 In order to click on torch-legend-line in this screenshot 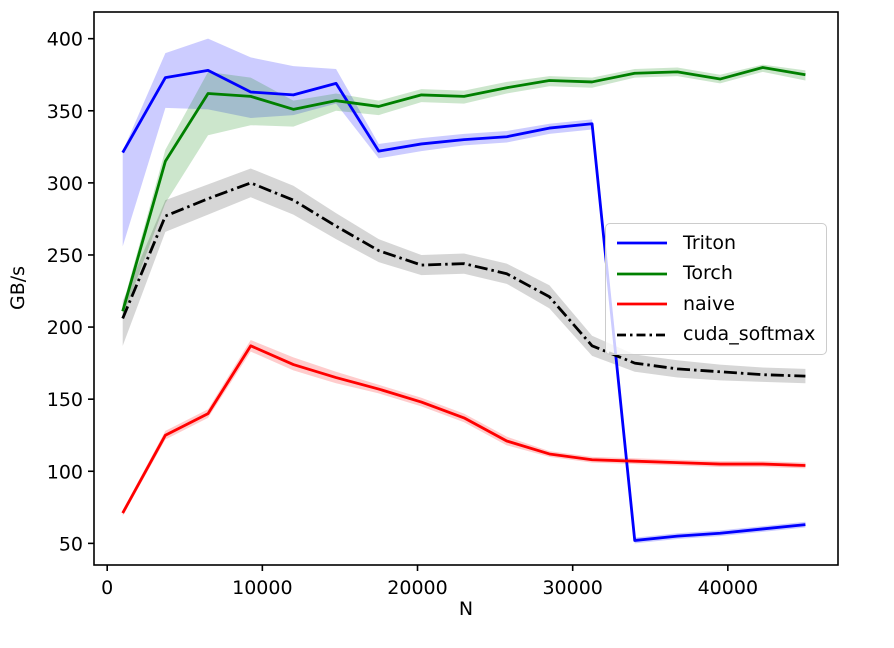, I will do `click(642, 274)`.